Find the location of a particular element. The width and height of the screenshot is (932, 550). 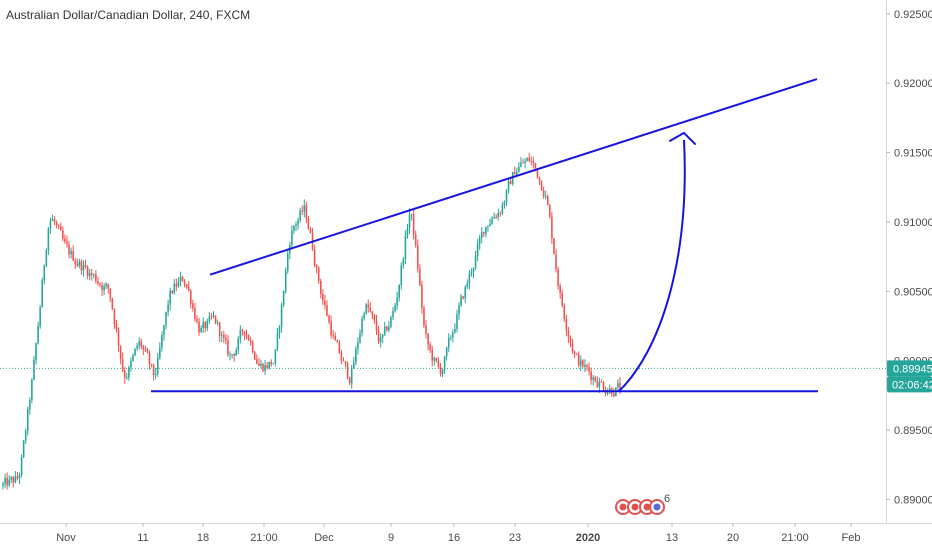

last-price-value: 0.89945 is located at coordinates (912, 369).